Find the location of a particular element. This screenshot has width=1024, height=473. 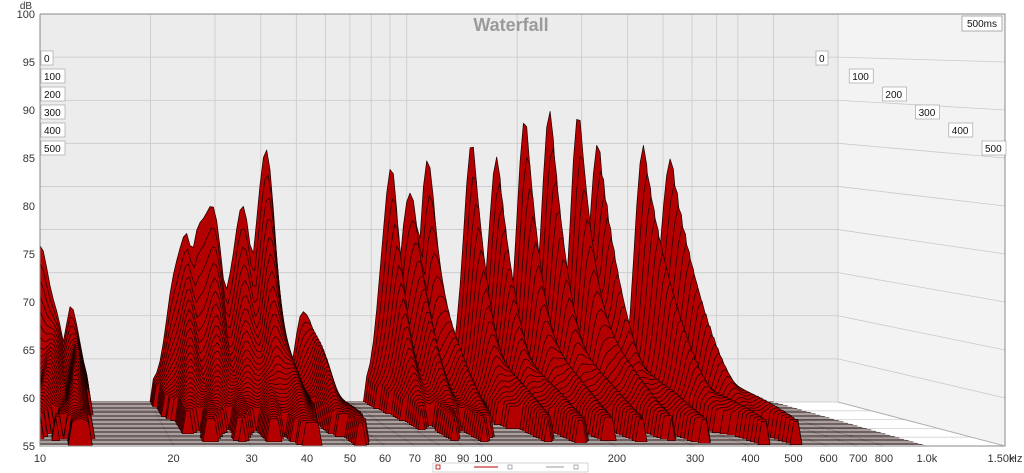

x-tick-label: 40 is located at coordinates (307, 459).